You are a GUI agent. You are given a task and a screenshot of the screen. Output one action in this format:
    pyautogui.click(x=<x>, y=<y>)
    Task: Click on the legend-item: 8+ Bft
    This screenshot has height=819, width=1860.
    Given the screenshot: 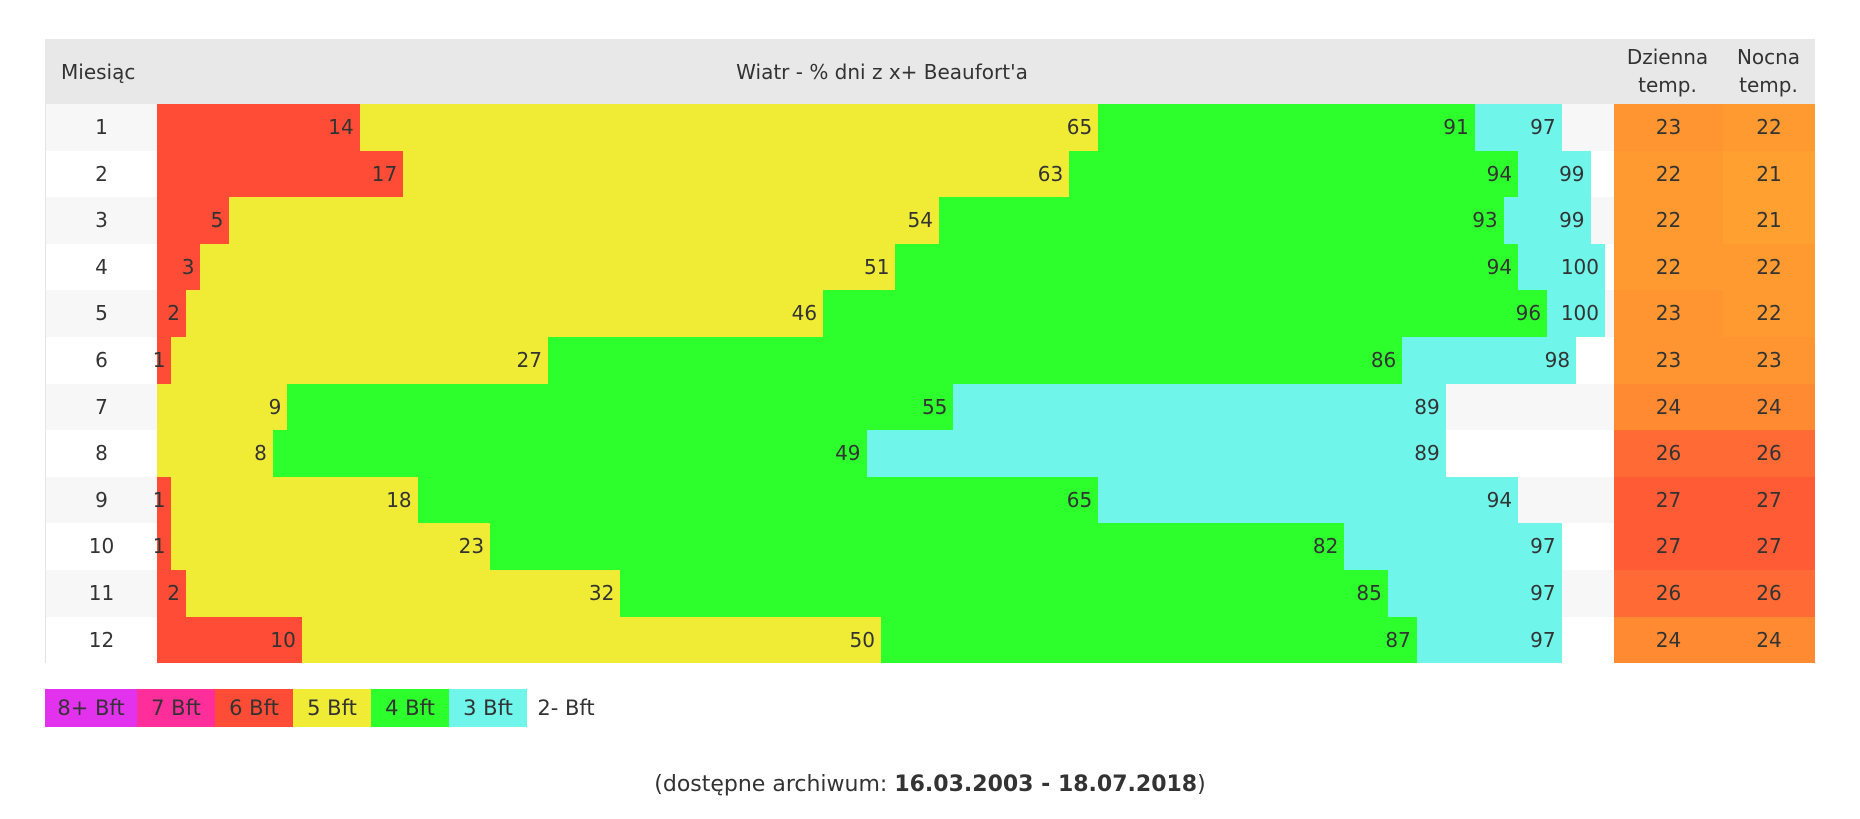 What is the action you would take?
    pyautogui.click(x=91, y=708)
    